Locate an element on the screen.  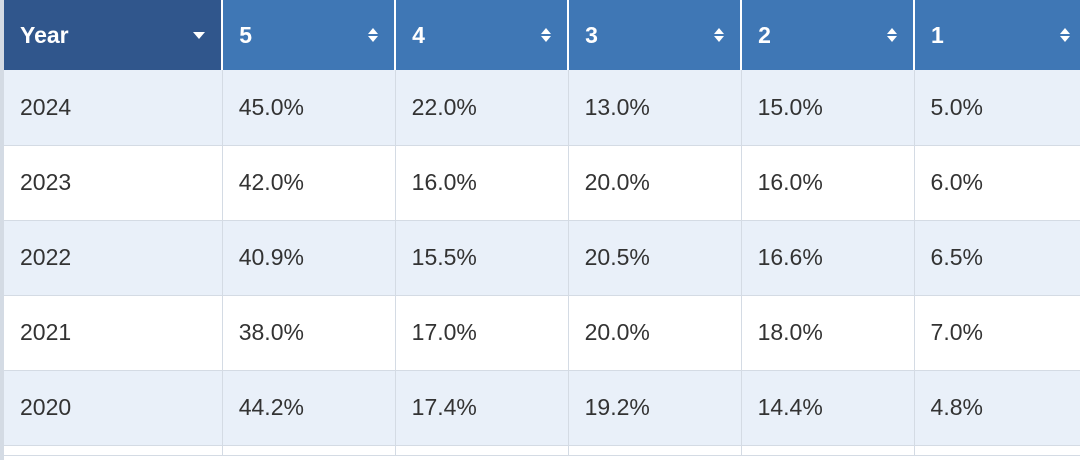
cell-value: 15.5% is located at coordinates (482, 258).